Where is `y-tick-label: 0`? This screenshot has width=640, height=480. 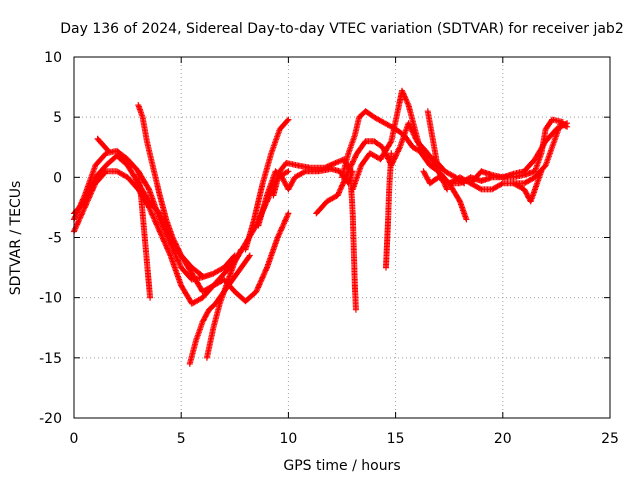
y-tick-label: 0 is located at coordinates (57, 178).